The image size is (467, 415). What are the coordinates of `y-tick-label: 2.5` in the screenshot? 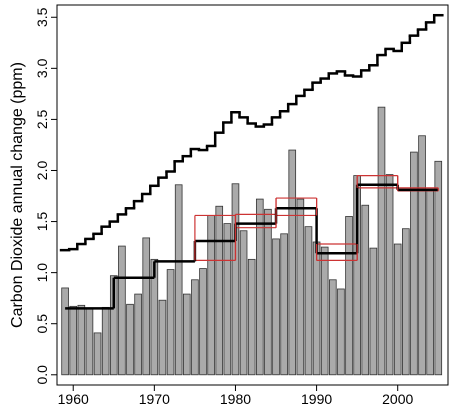 It's located at (42, 119).